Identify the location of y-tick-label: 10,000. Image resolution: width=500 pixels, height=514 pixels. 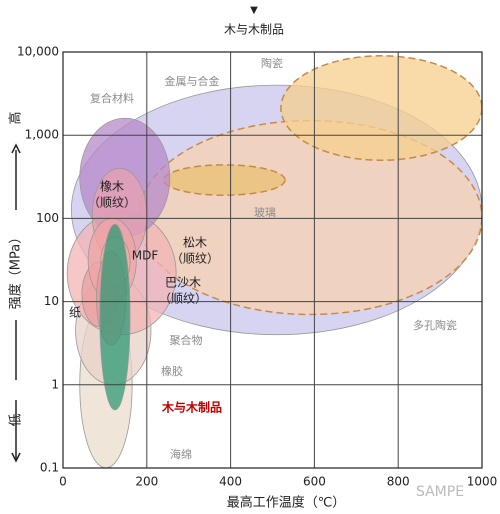
(38, 52).